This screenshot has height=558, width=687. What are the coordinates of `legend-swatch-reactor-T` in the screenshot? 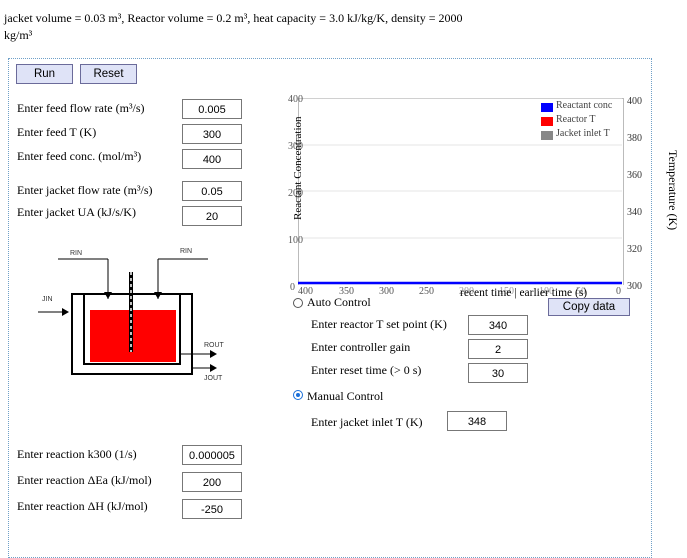 It's located at (547, 121).